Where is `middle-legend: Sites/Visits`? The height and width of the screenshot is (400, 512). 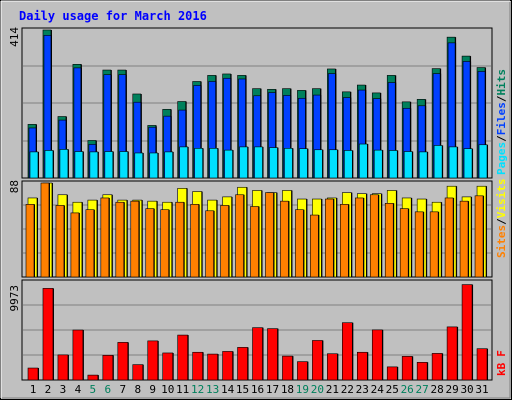
middle-legend: Sites/Visits is located at coordinates (501, 219).